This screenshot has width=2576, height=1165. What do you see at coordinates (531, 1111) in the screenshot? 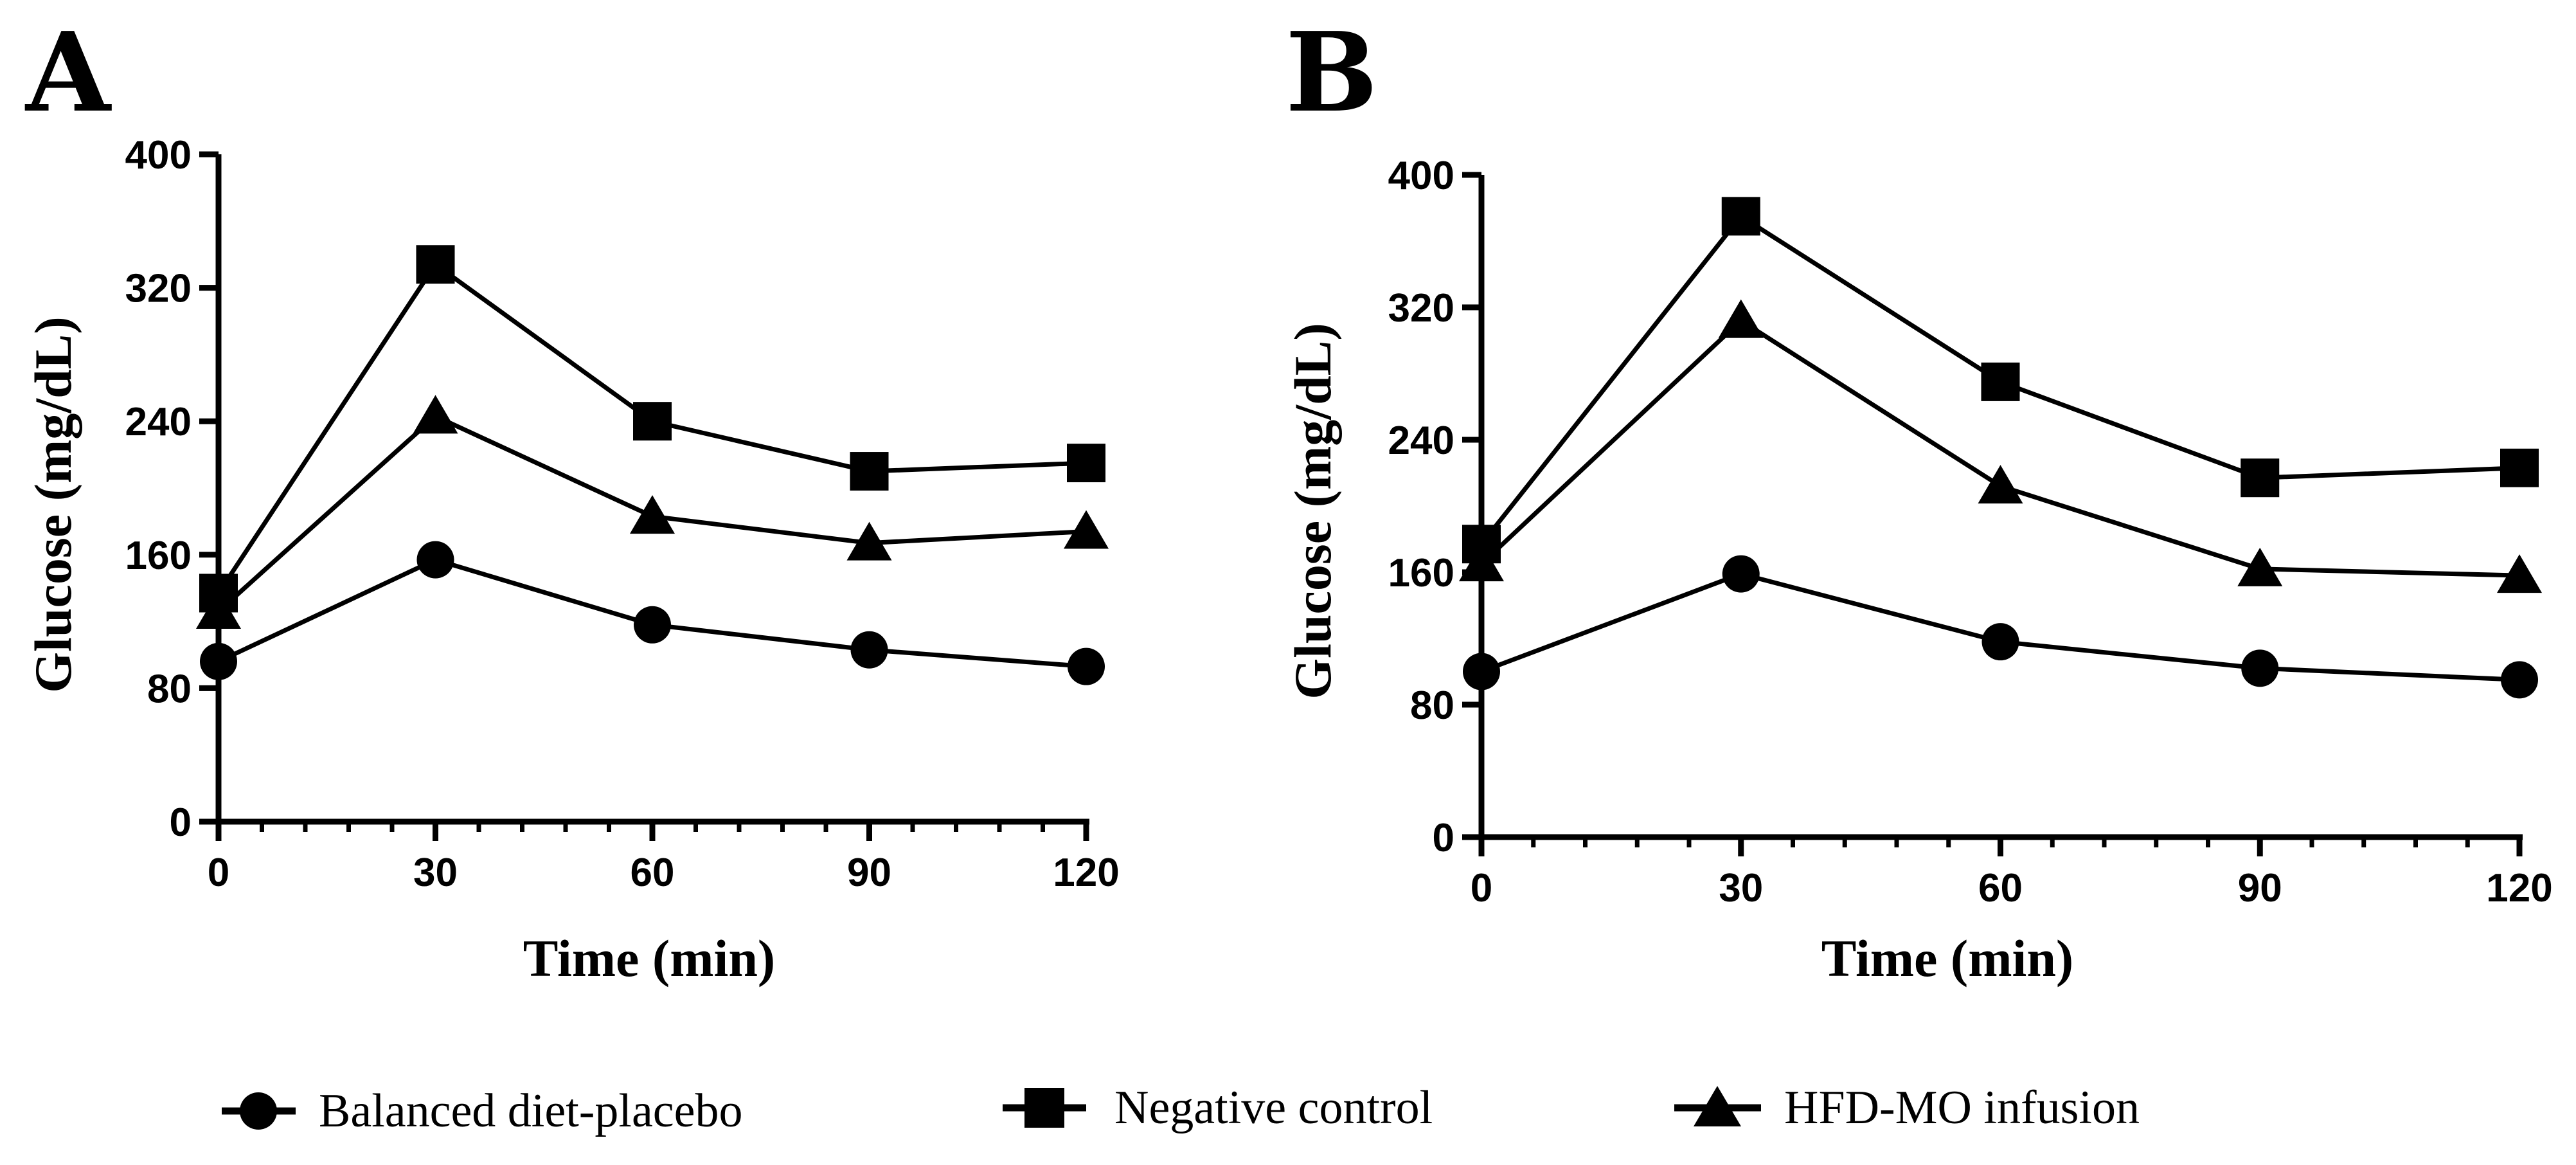
I see `legend-label-balanced-diet-placebo: Balanced diet-placebo` at bounding box center [531, 1111].